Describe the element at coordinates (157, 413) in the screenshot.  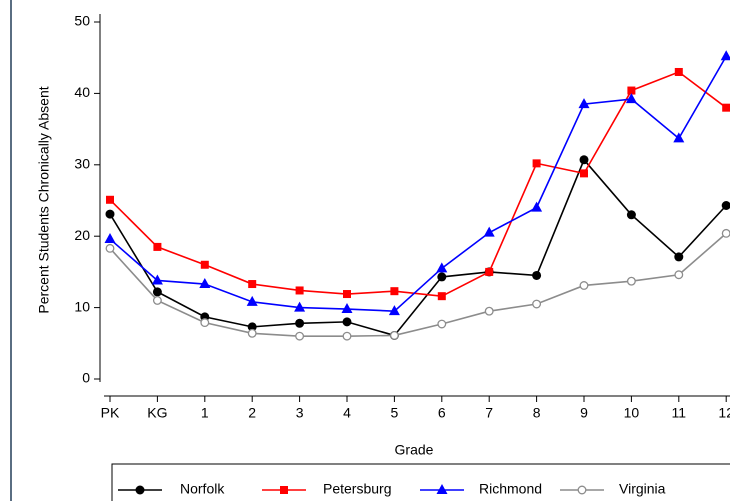
I see `x-tick-label: KG` at that location.